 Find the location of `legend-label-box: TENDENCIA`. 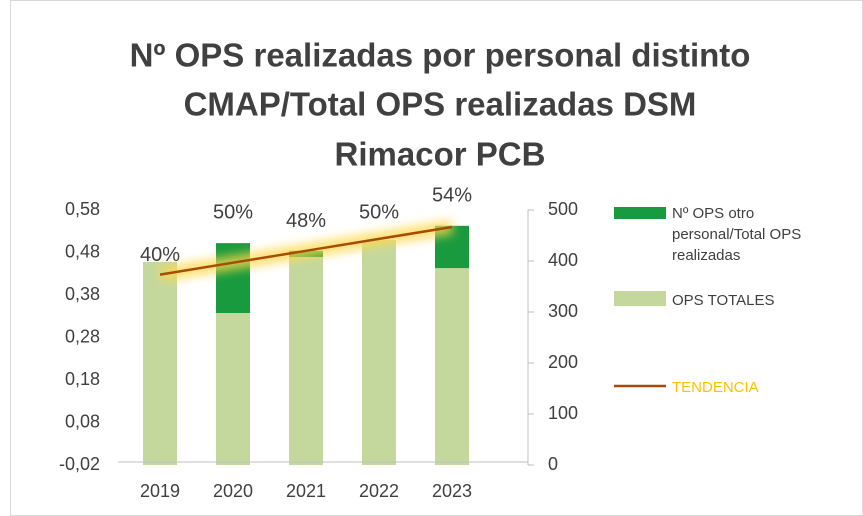

legend-label-box: TENDENCIA is located at coordinates (715, 387).